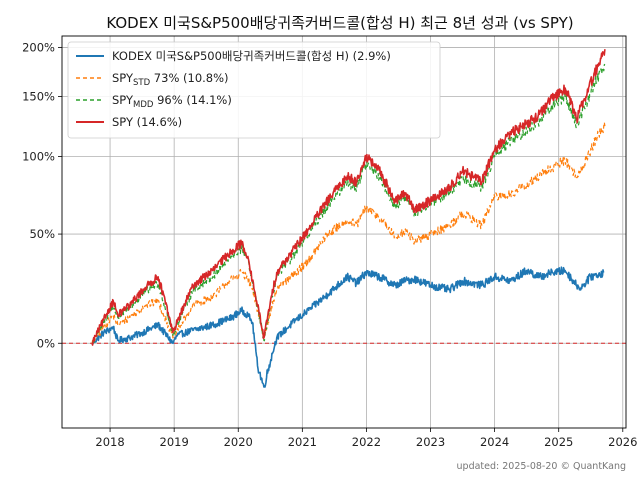 The image size is (640, 480). Describe the element at coordinates (172, 101) in the screenshot. I see `legend-label-3: SPYMDD 96% (14.1%)` at that location.